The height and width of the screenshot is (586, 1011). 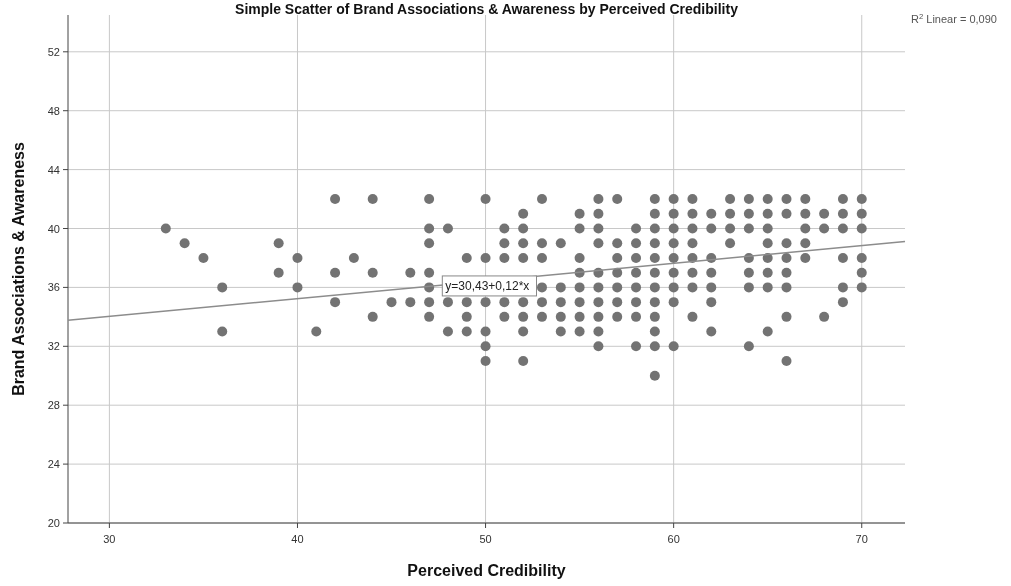 I want to click on x-tick-label: 70, so click(x=861, y=539).